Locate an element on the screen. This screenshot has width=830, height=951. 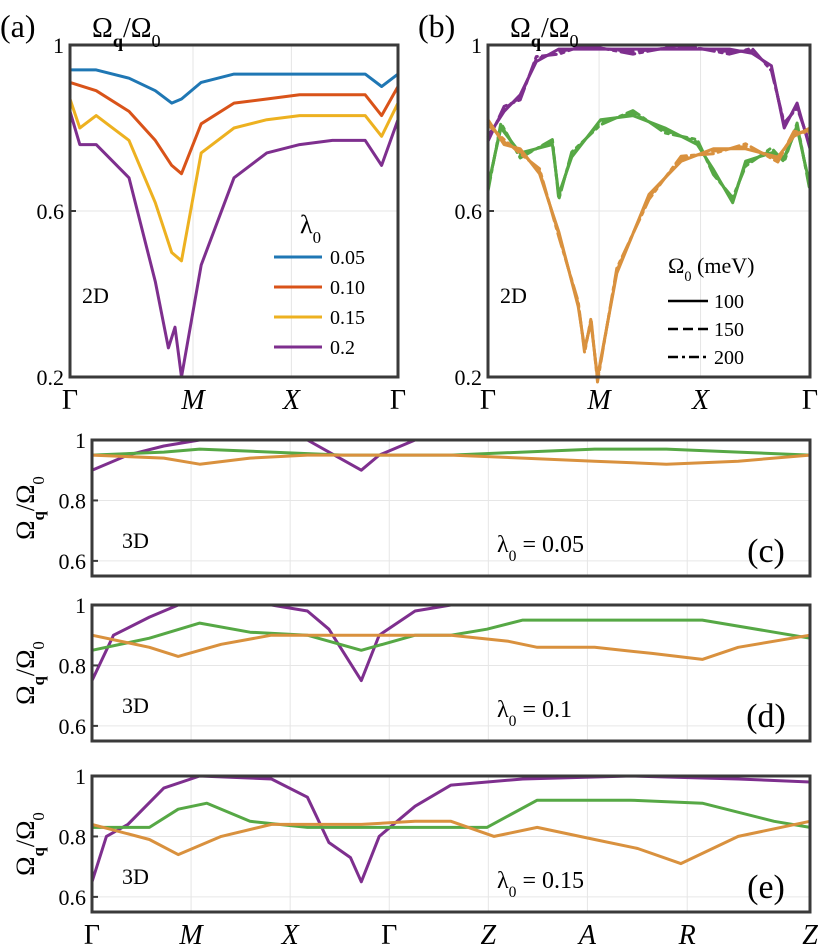
series-line-orange-solid is located at coordinates (649, 248).